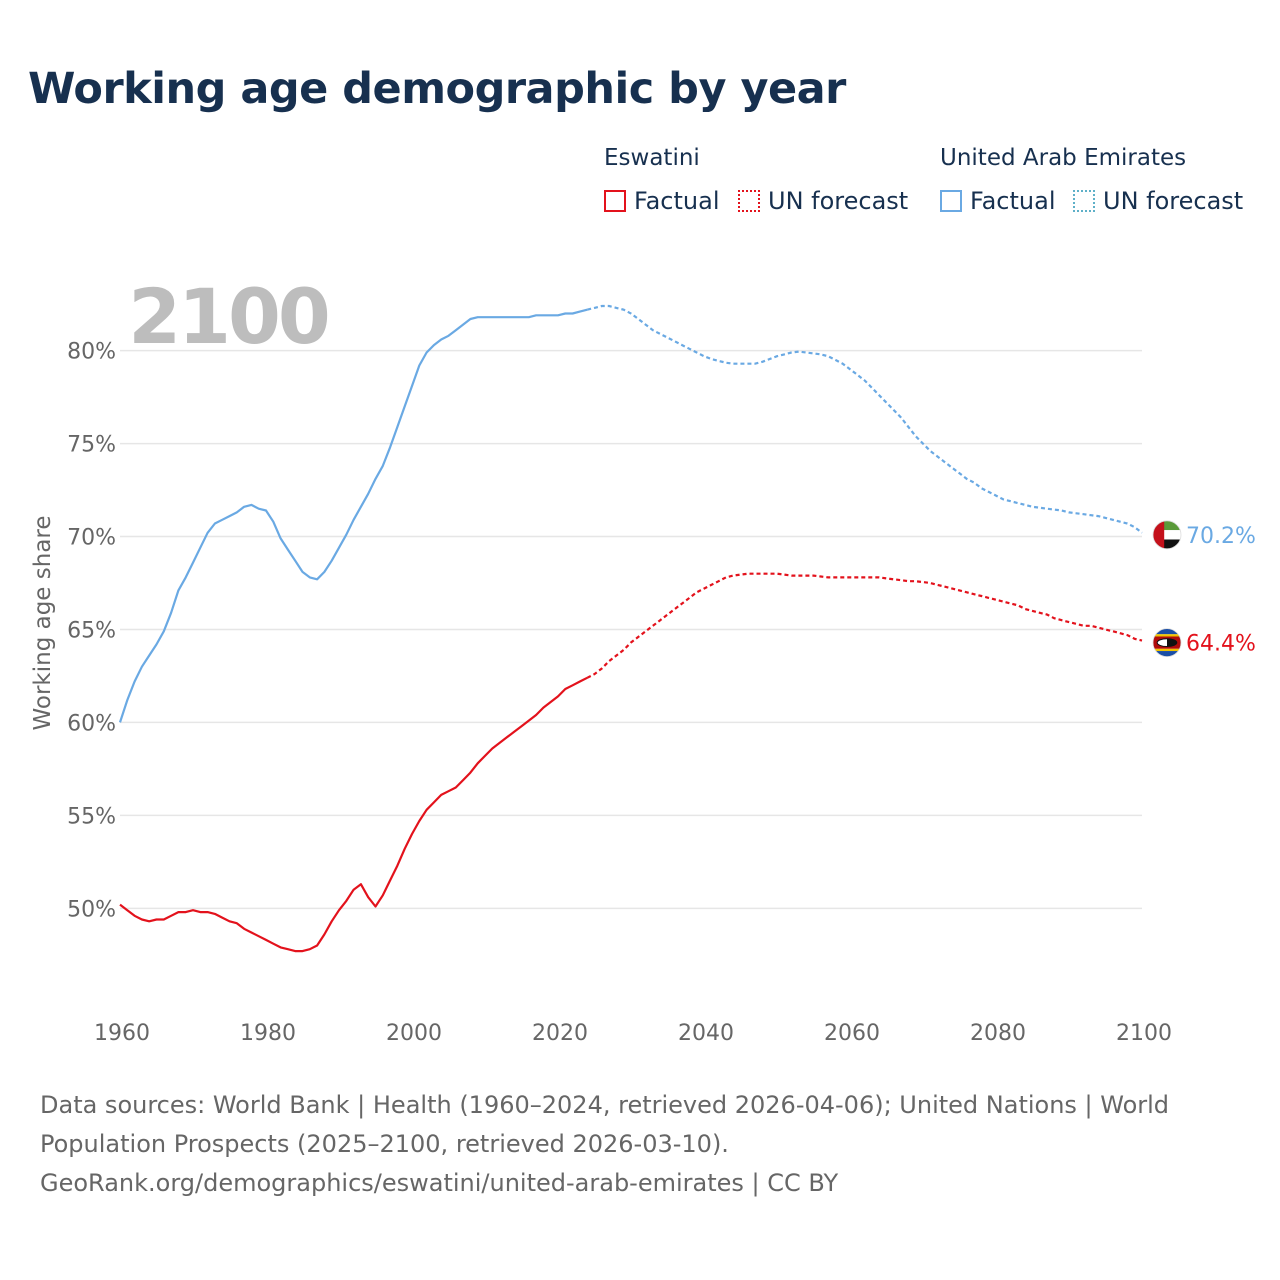  I want to click on y-axis-label: Working age share, so click(43, 622).